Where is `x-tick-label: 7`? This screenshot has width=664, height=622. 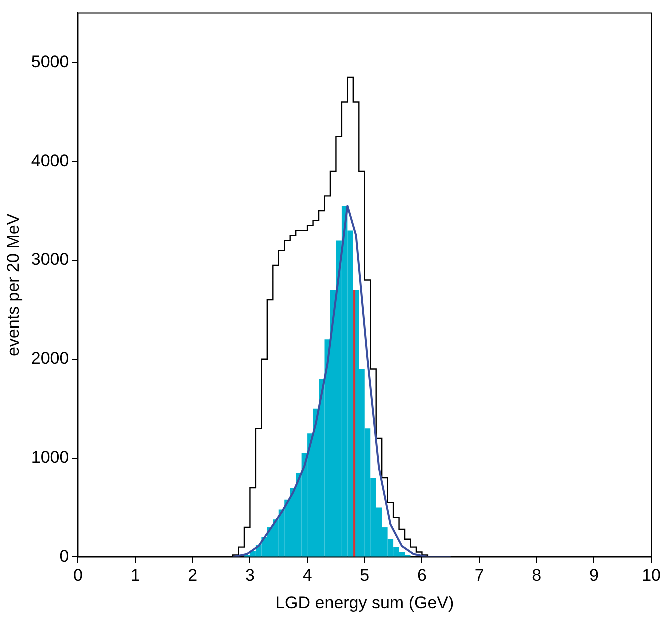 x-tick-label: 7 is located at coordinates (479, 576).